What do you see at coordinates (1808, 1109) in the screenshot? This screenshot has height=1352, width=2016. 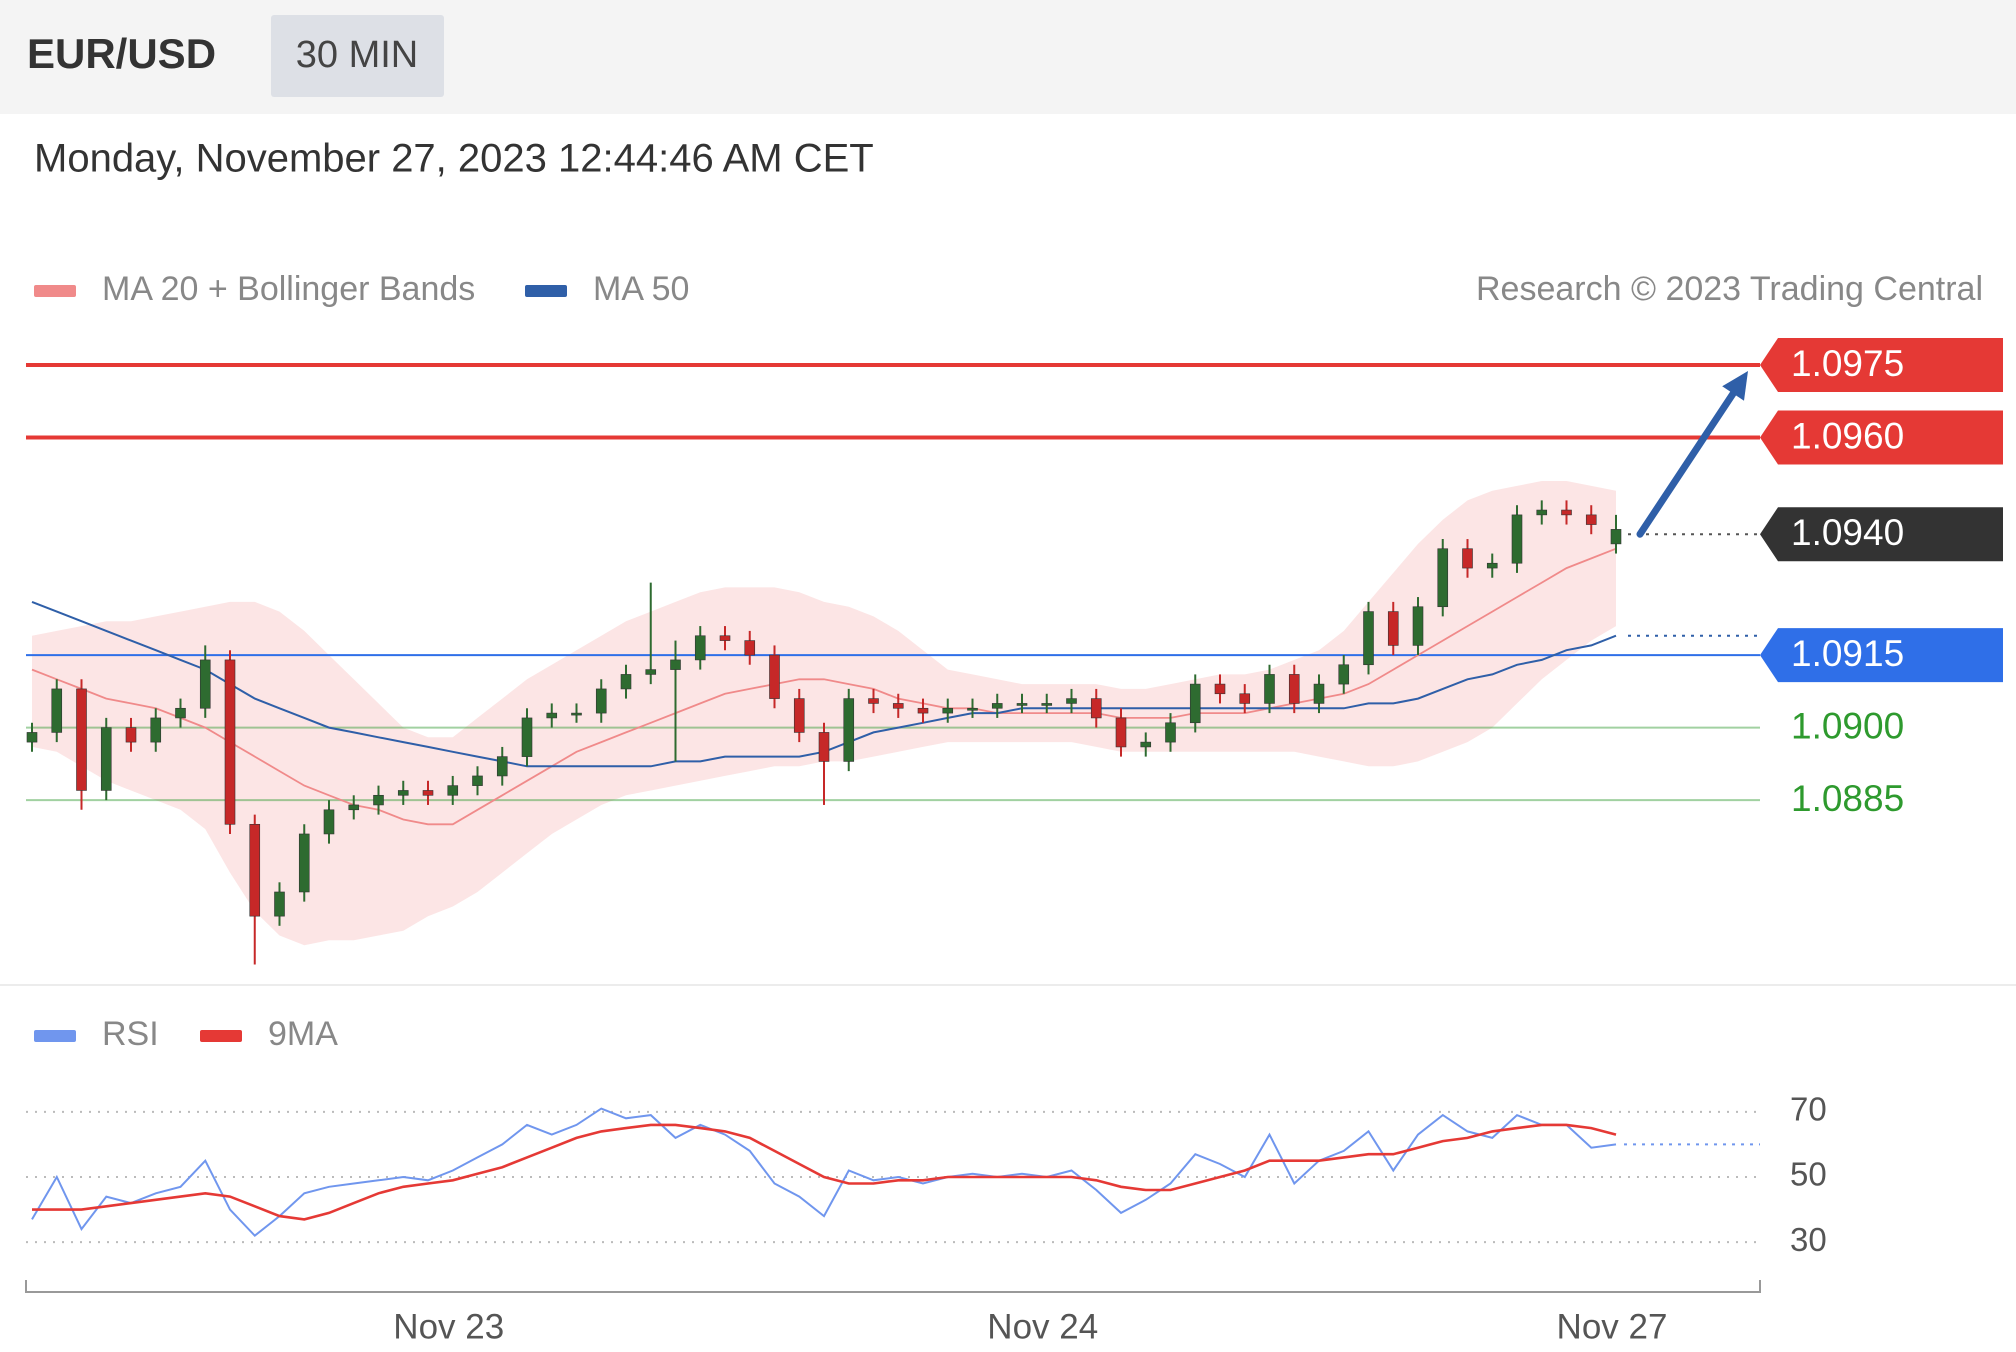 I see `y-tick-label: 70` at bounding box center [1808, 1109].